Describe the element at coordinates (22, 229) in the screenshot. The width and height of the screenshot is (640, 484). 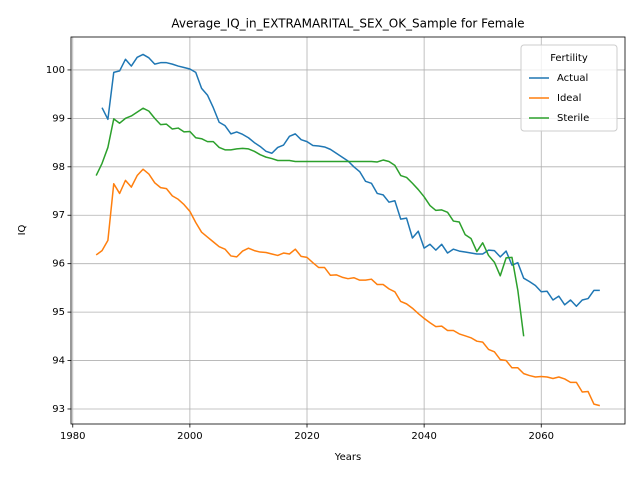
I see `y-axis-label: IQ` at that location.